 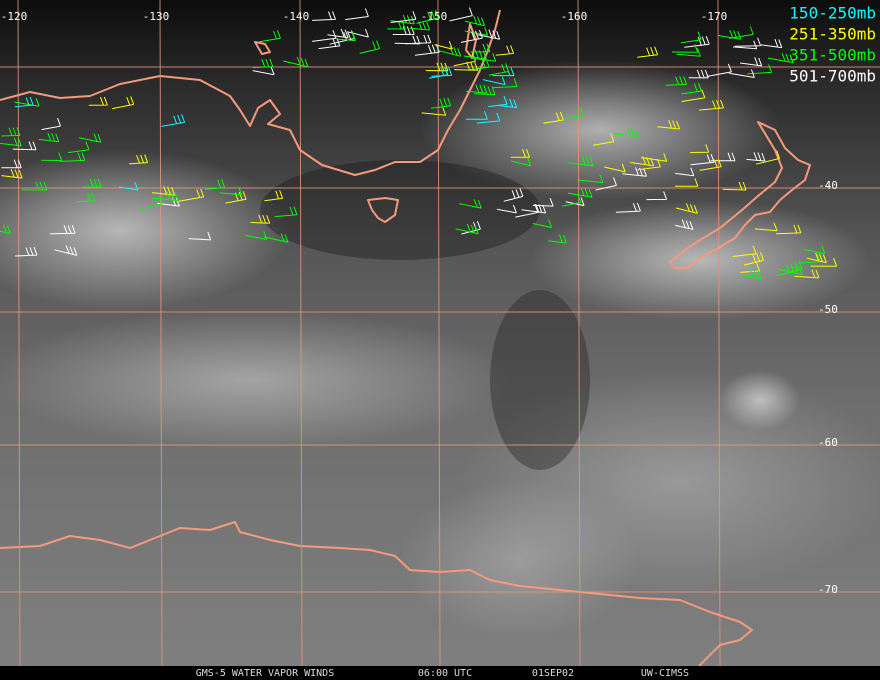 I want to click on longitude-label: -160, so click(x=574, y=16).